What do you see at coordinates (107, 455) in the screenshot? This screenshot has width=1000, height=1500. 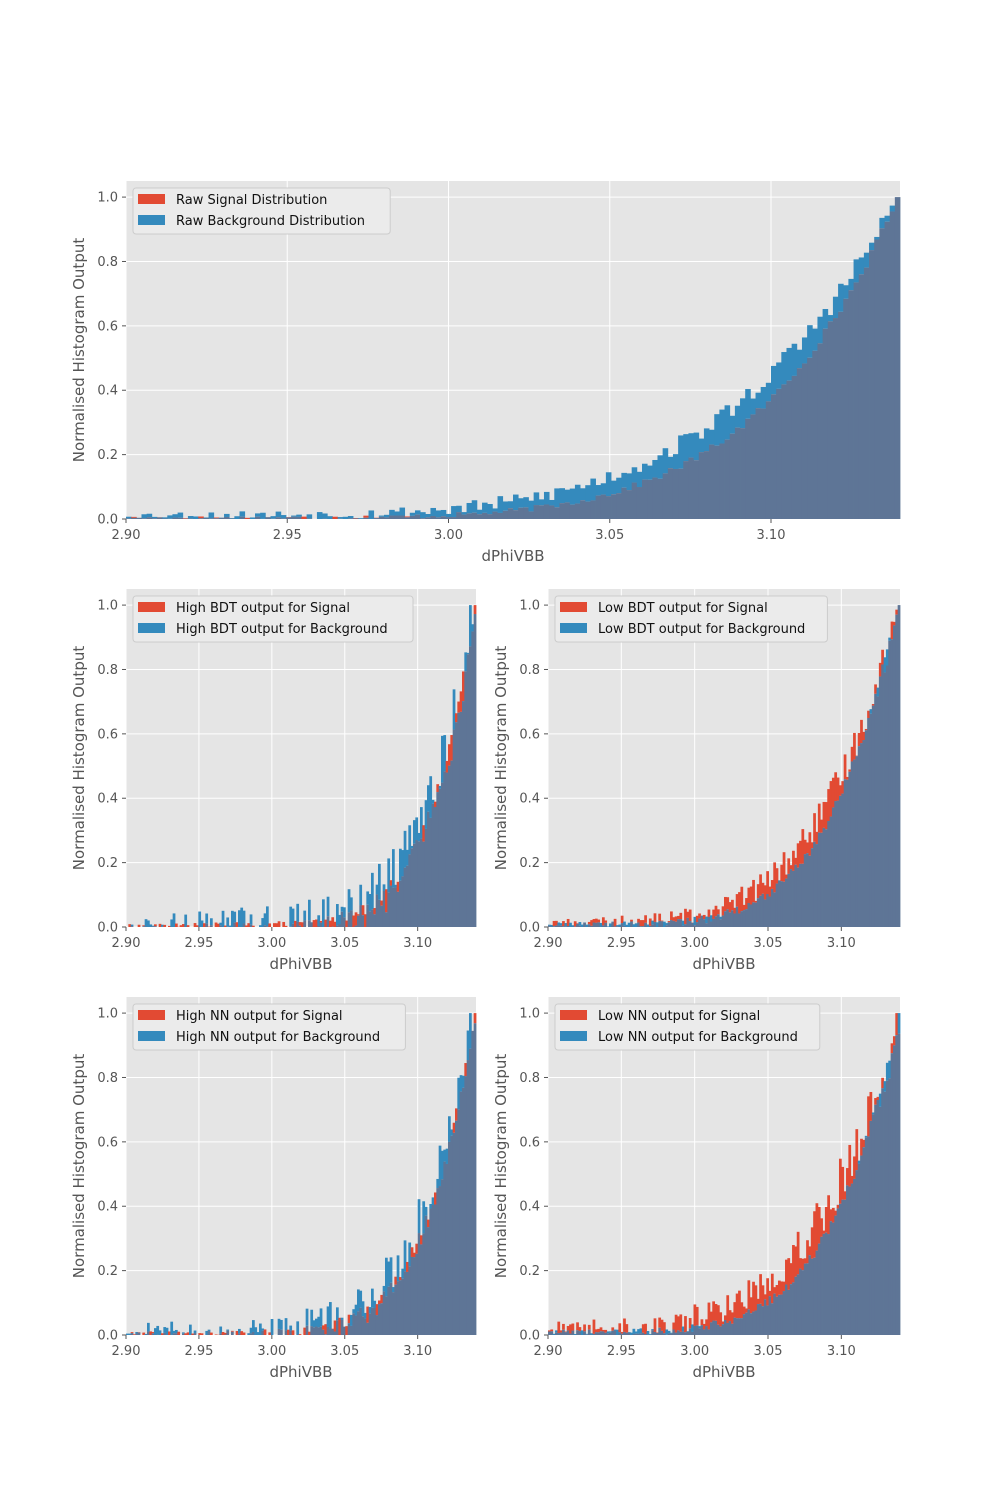 I see `panel-raw-y-tick-label: 0.2` at bounding box center [107, 455].